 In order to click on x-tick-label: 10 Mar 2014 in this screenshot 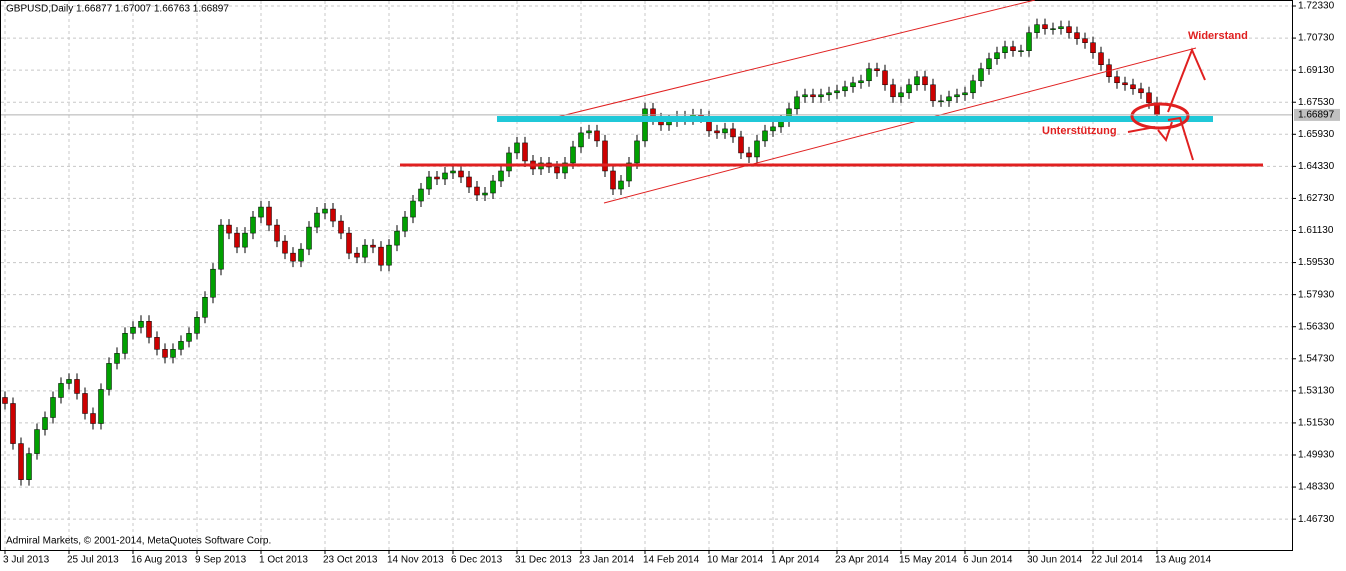, I will do `click(735, 560)`.